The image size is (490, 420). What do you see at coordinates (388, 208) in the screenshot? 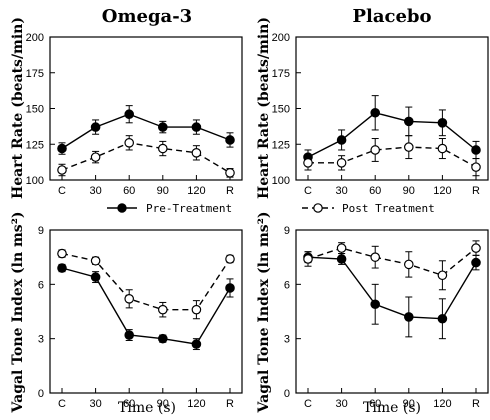
I see `legend-post-label: Post Treatment` at bounding box center [388, 208].